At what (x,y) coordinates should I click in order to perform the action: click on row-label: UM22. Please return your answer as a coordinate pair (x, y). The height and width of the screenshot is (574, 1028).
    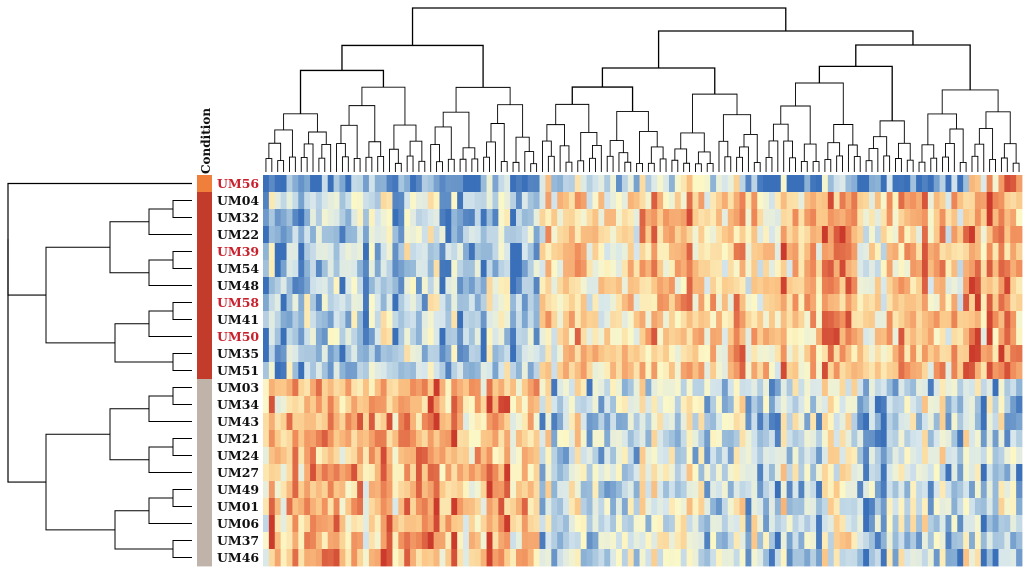
    Looking at the image, I should click on (238, 234).